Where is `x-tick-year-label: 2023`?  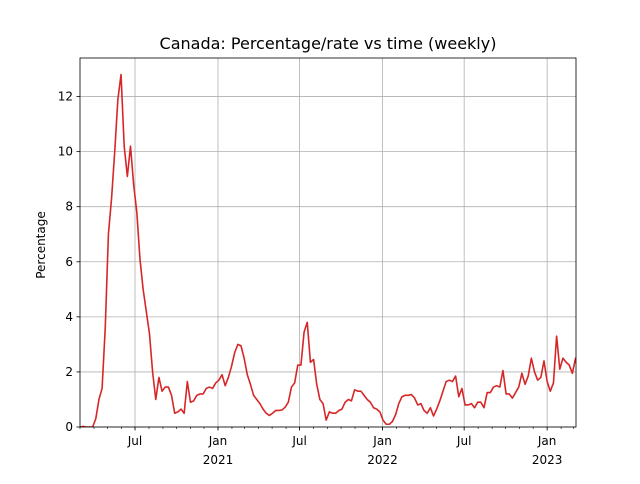 x-tick-year-label: 2023 is located at coordinates (547, 460).